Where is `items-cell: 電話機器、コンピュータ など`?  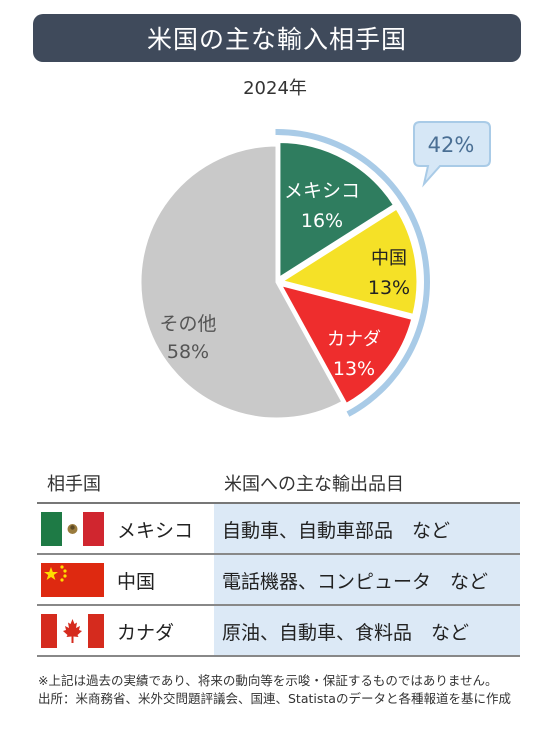
items-cell: 電話機器、コンピュータ など is located at coordinates (367, 579).